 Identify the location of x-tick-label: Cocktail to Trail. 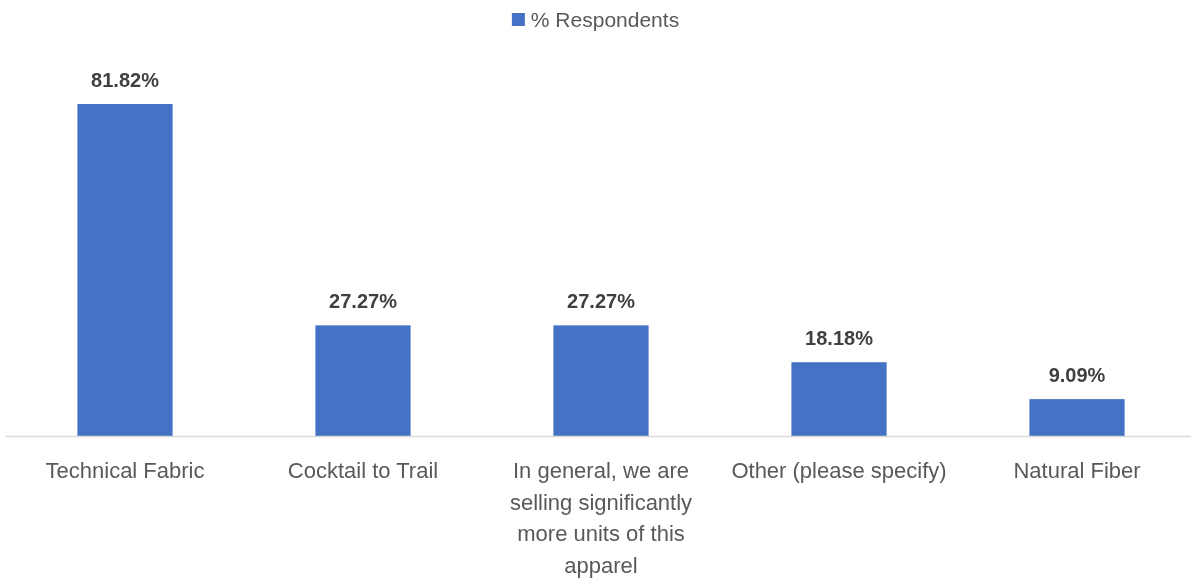
(363, 470).